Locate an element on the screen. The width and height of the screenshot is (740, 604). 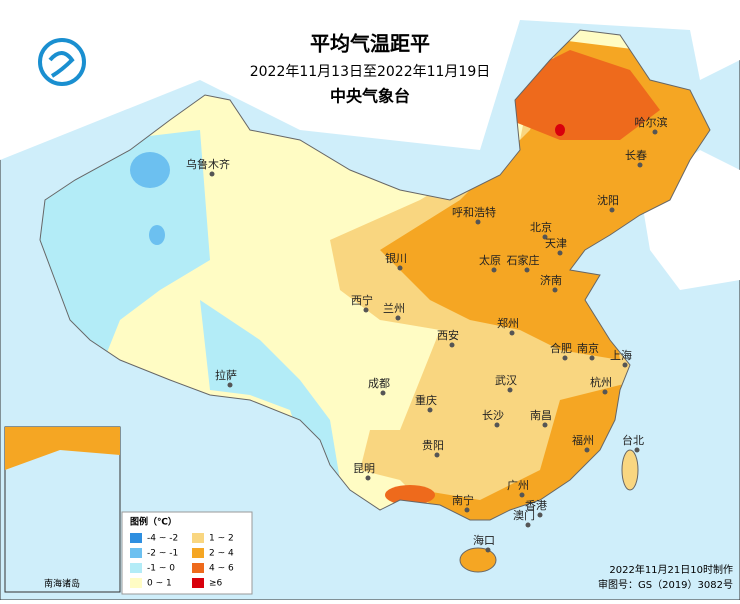
logo is located at coordinates (62, 62).